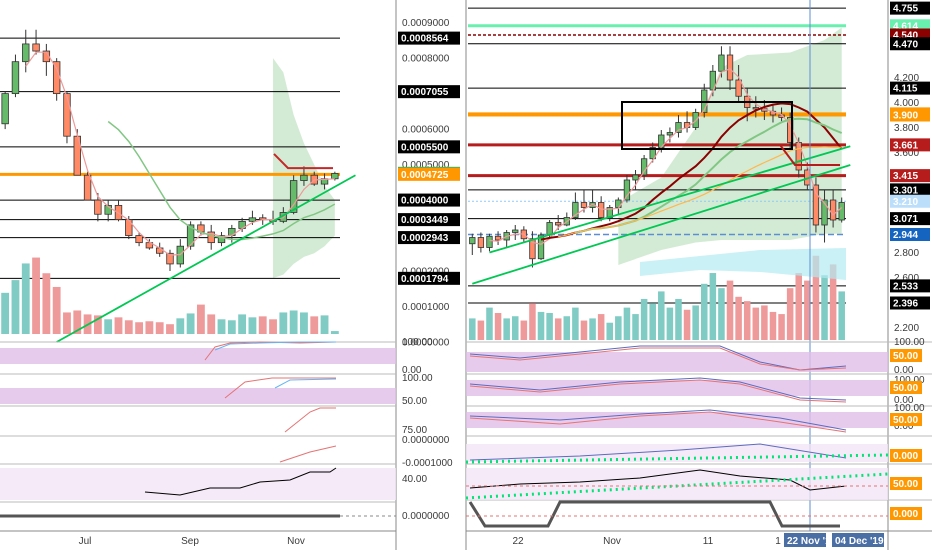 The image size is (932, 550). Describe the element at coordinates (425, 238) in the screenshot. I see `price-label-text: 0.0002943` at that location.